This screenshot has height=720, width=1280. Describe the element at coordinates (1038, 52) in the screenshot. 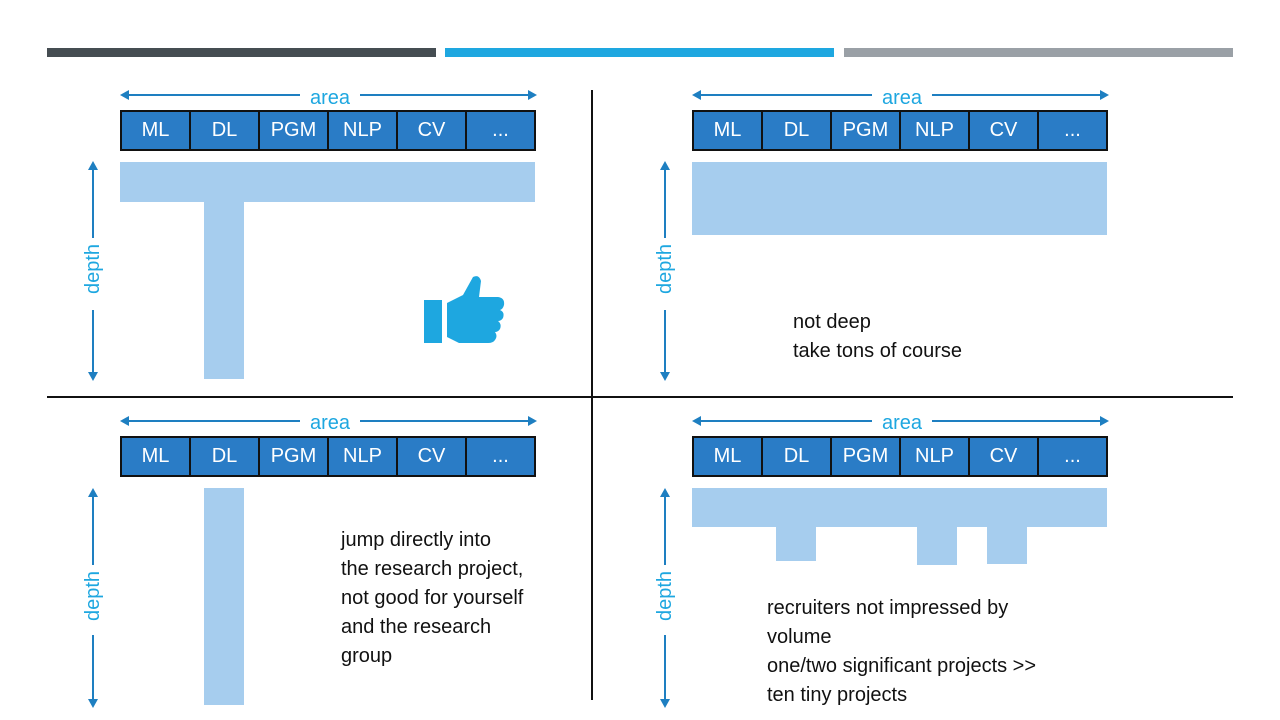

I see `header-bar-gray` at that location.